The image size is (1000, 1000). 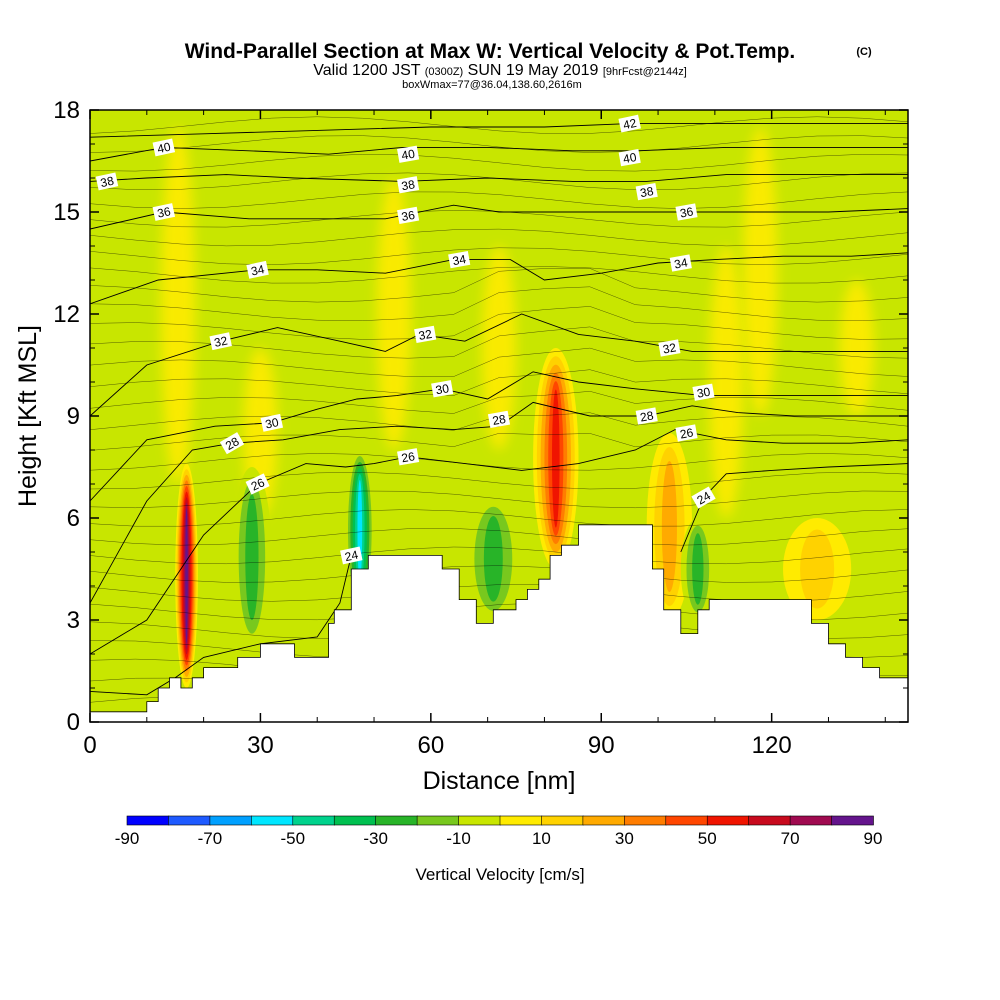 What do you see at coordinates (790, 838) in the screenshot?
I see `colorbar-tick-label: 70` at bounding box center [790, 838].